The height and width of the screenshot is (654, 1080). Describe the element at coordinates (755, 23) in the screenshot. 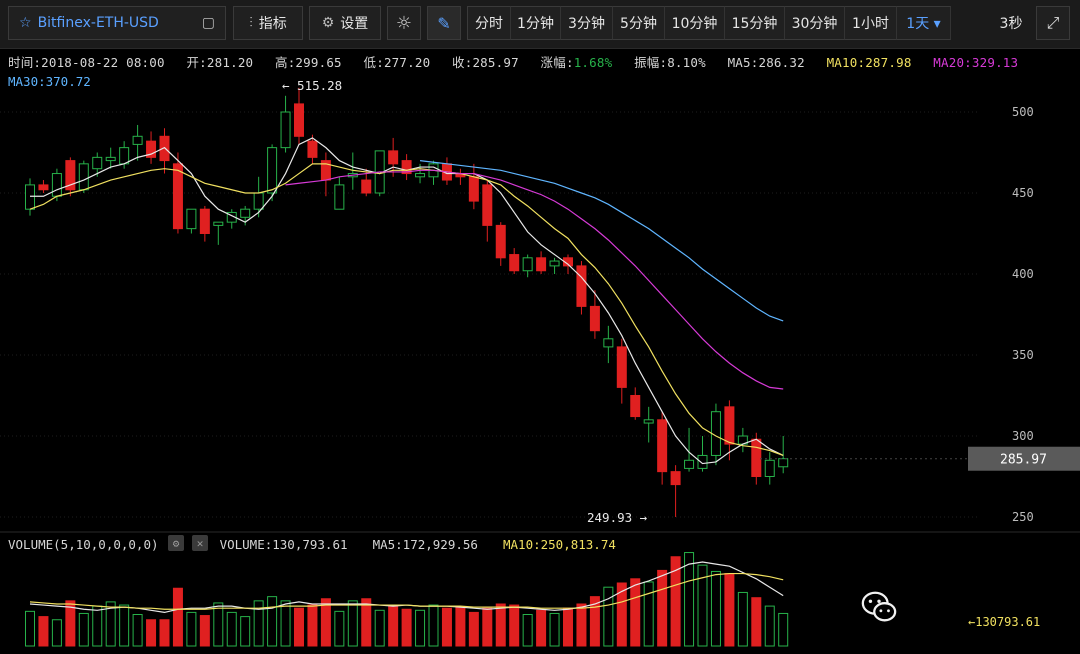

I see `tab-timeframe-5: 15分钟` at that location.